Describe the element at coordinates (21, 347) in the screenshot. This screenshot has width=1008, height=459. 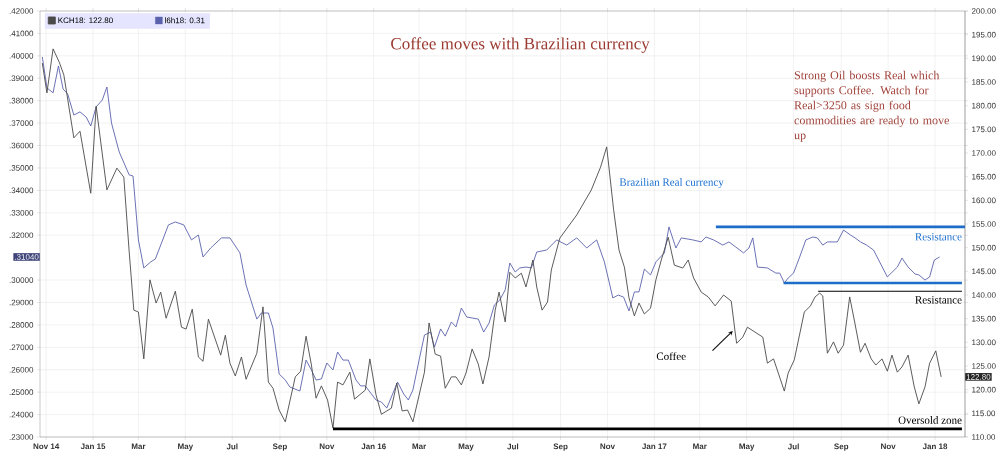
I see `y-tick-label: .27000` at that location.